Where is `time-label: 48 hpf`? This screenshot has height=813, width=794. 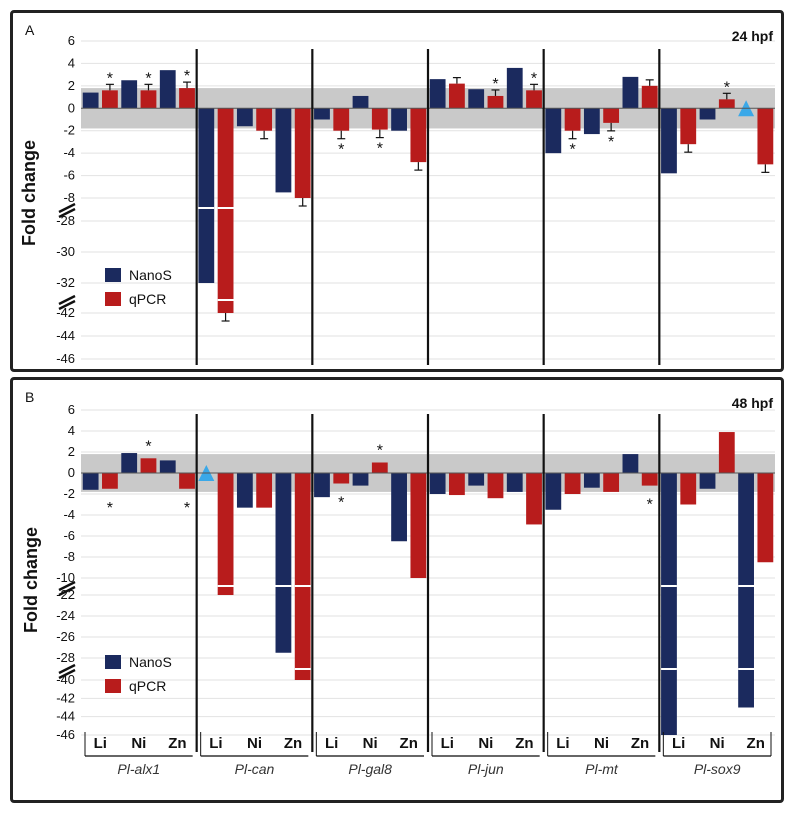
time-label: 48 hpf is located at coordinates (753, 403).